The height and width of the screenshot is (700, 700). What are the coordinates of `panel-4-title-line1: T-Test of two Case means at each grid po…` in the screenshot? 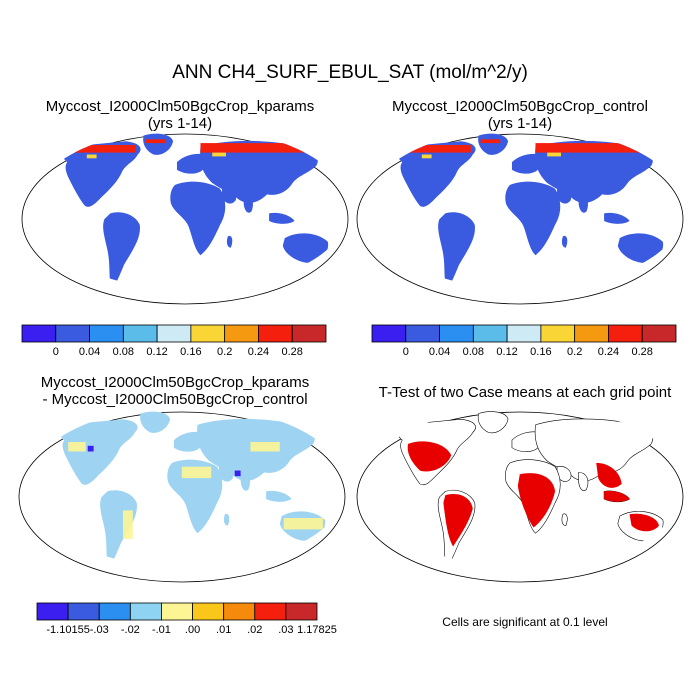 It's located at (525, 392).